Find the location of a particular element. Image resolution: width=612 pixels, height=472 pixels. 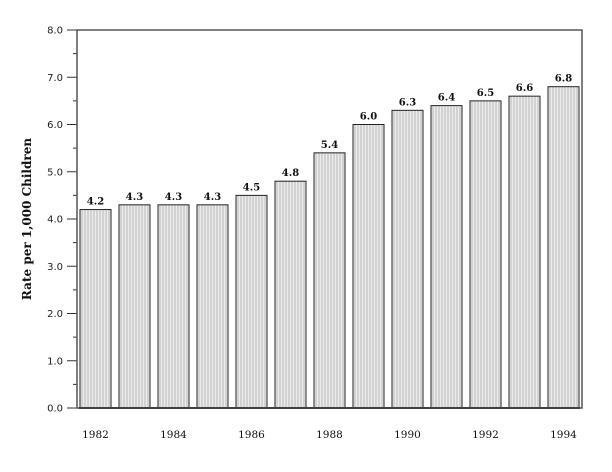

x-tick-label: 1990 is located at coordinates (407, 435).